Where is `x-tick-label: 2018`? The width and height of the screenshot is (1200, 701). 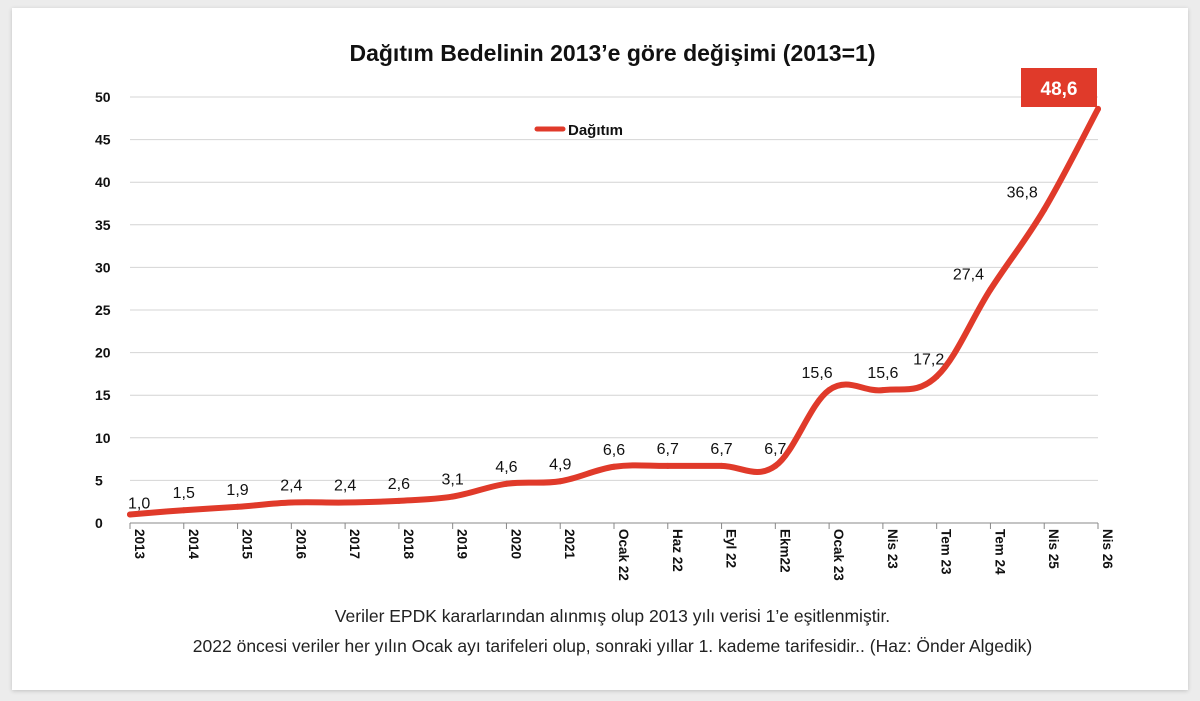 x-tick-label: 2018 is located at coordinates (408, 544).